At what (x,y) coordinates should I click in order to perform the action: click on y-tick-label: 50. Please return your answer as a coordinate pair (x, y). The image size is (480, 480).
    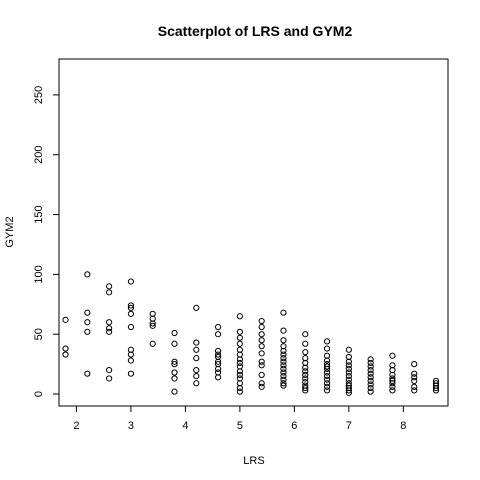
    Looking at the image, I should click on (39, 334).